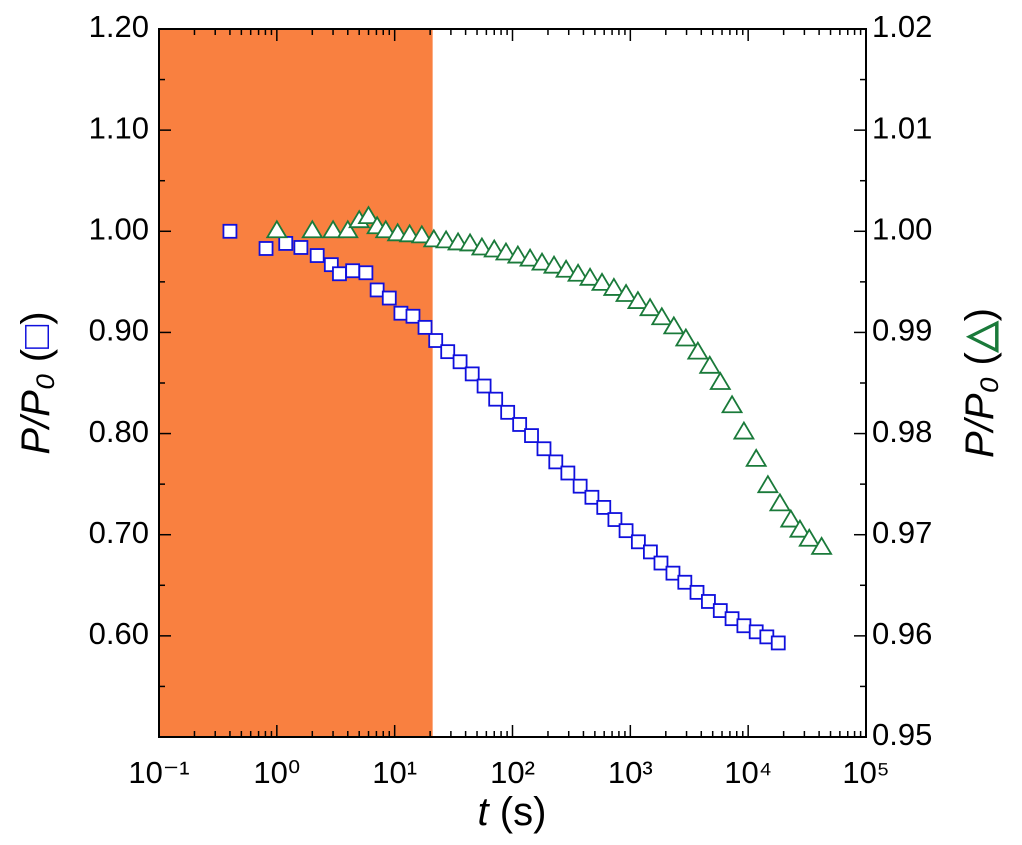 This screenshot has height=845, width=1022. Describe the element at coordinates (119, 127) in the screenshot. I see `y-tick-label: 1.10` at that location.